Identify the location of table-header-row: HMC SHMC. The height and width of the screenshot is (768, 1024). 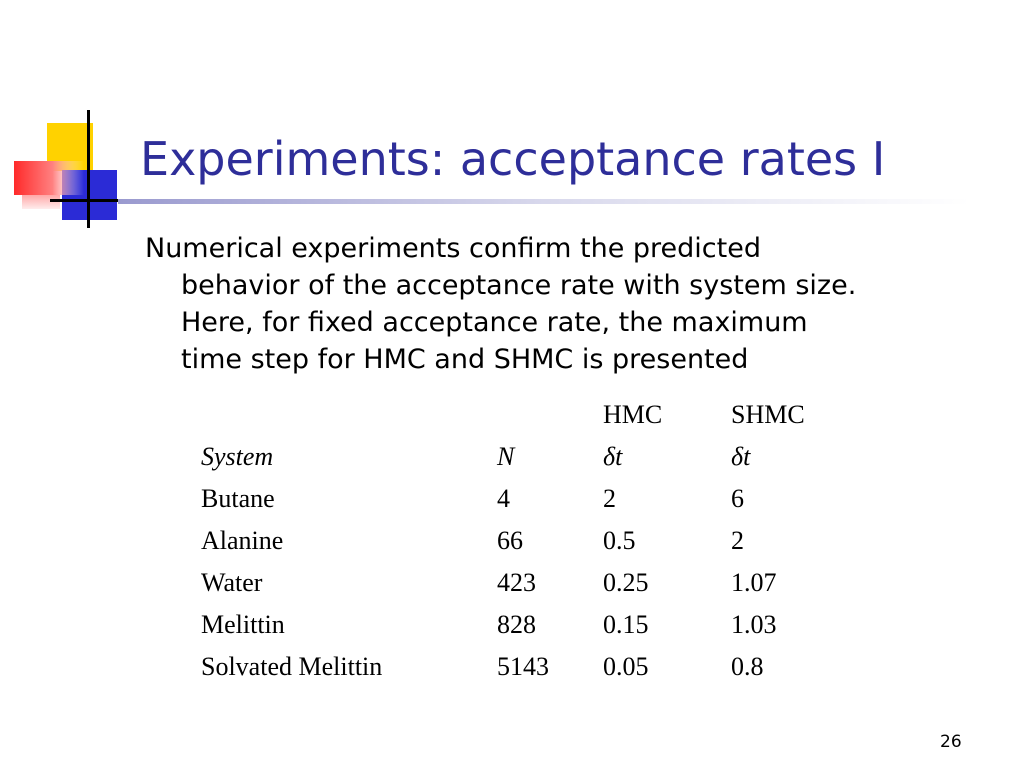
(521, 415).